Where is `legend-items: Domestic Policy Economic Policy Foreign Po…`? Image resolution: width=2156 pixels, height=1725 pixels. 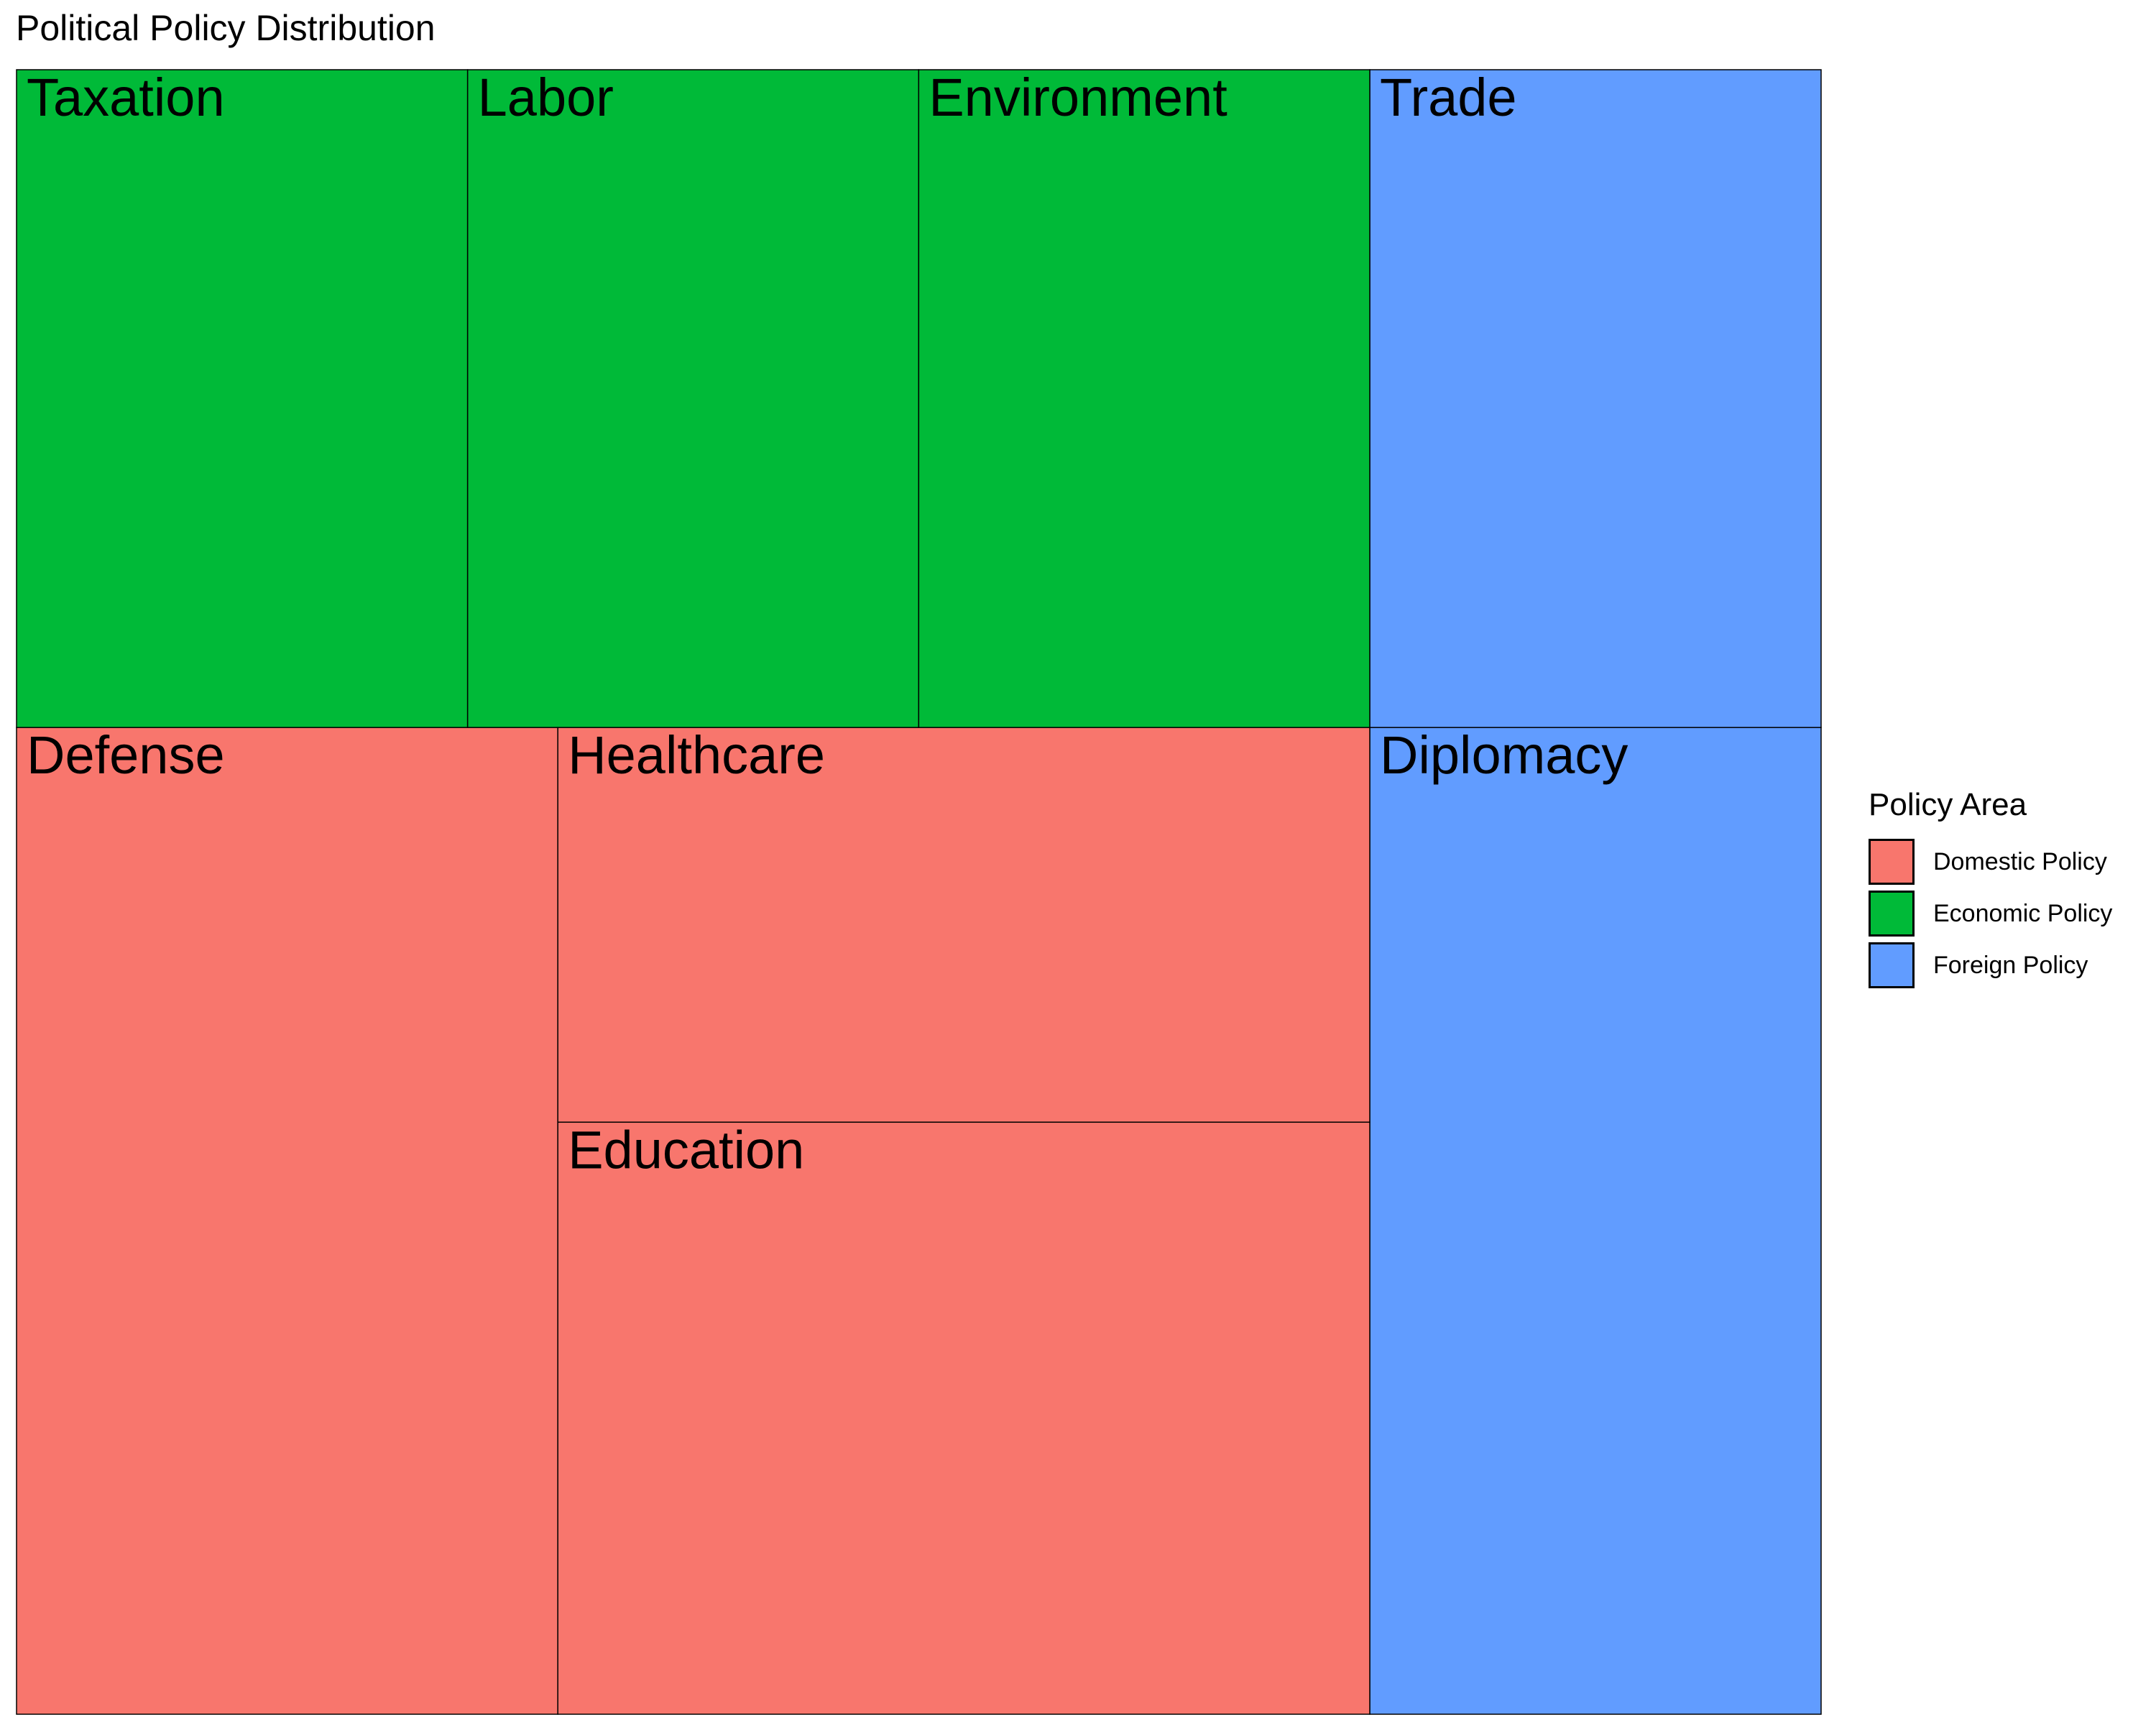 legend-items: Domestic Policy Economic Policy Foreign Po… is located at coordinates (1991, 913).